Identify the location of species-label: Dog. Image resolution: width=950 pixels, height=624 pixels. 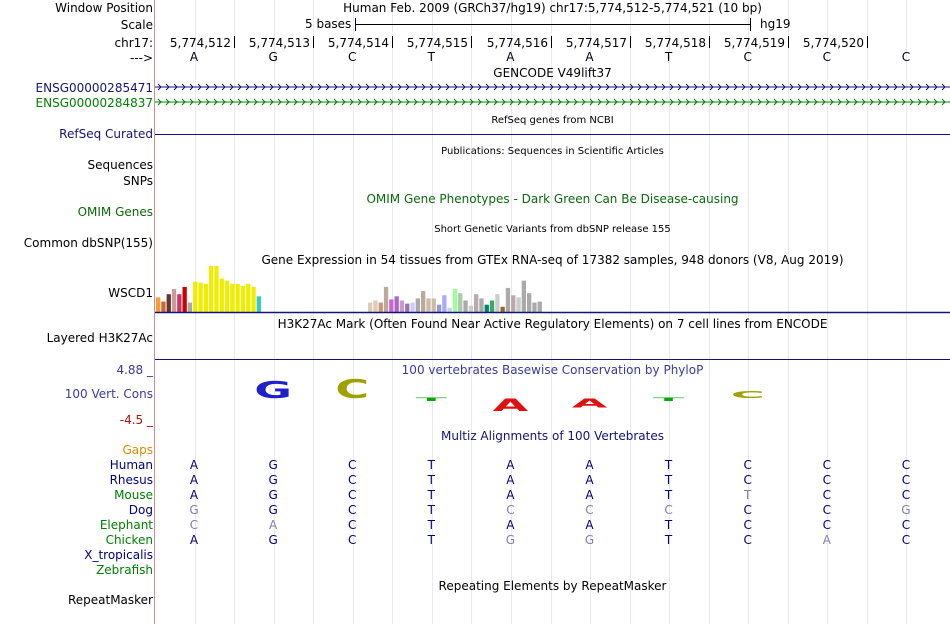
(140, 510).